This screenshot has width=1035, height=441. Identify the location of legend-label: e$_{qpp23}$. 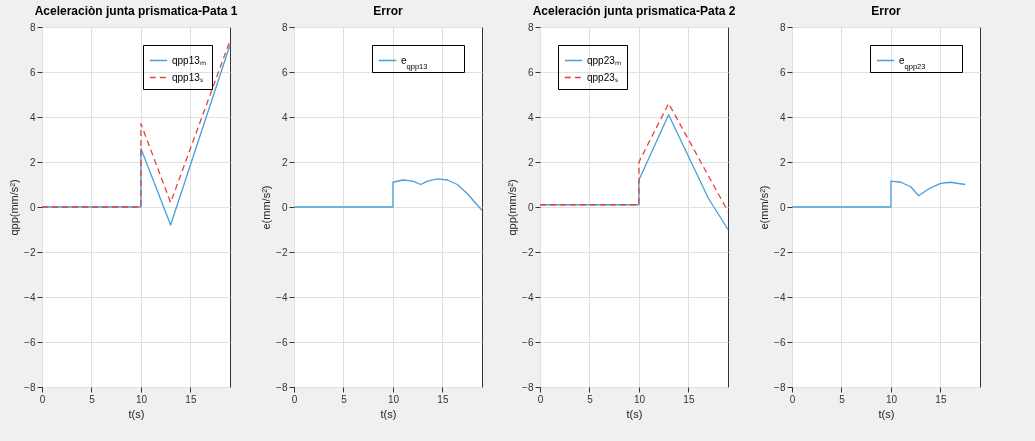
(912, 62).